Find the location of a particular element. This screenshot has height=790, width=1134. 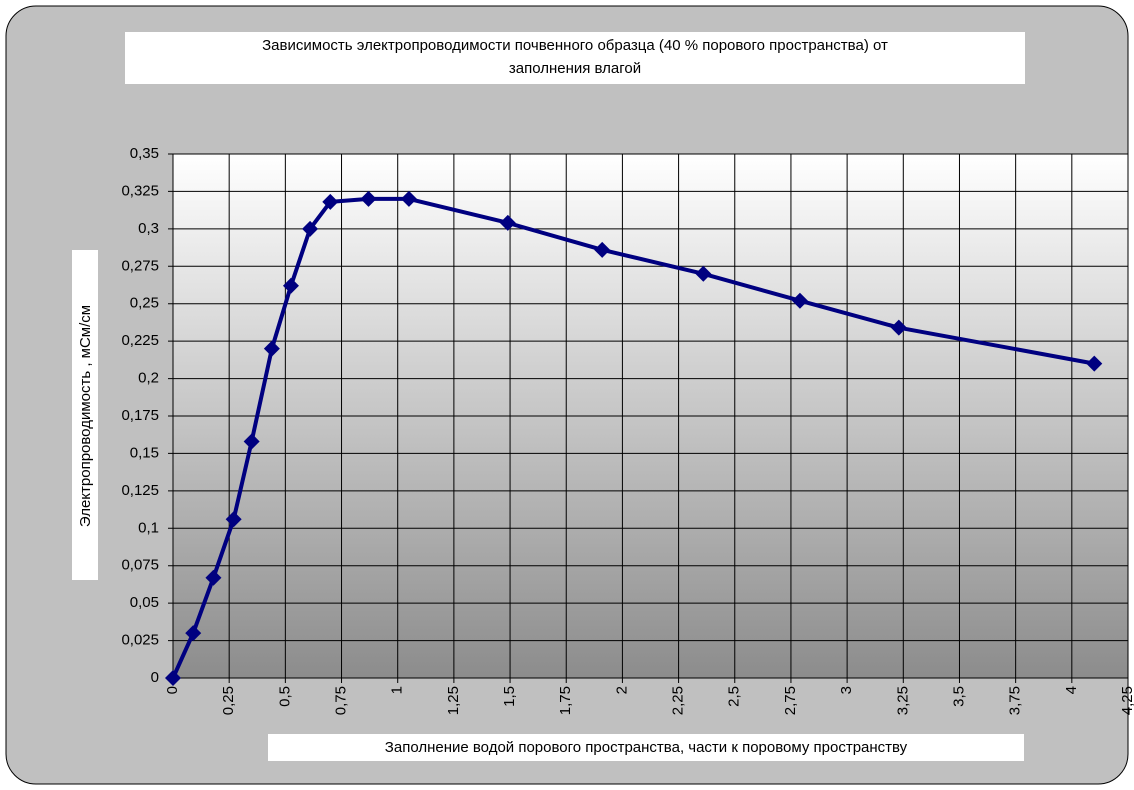

x-tick-label: 3,5 is located at coordinates (958, 696).